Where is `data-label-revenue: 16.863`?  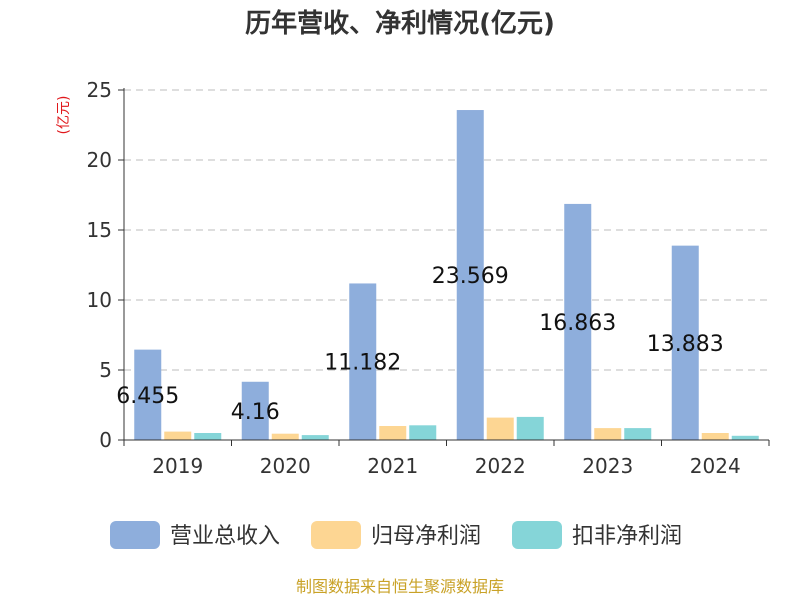
data-label-revenue: 16.863 is located at coordinates (577, 323).